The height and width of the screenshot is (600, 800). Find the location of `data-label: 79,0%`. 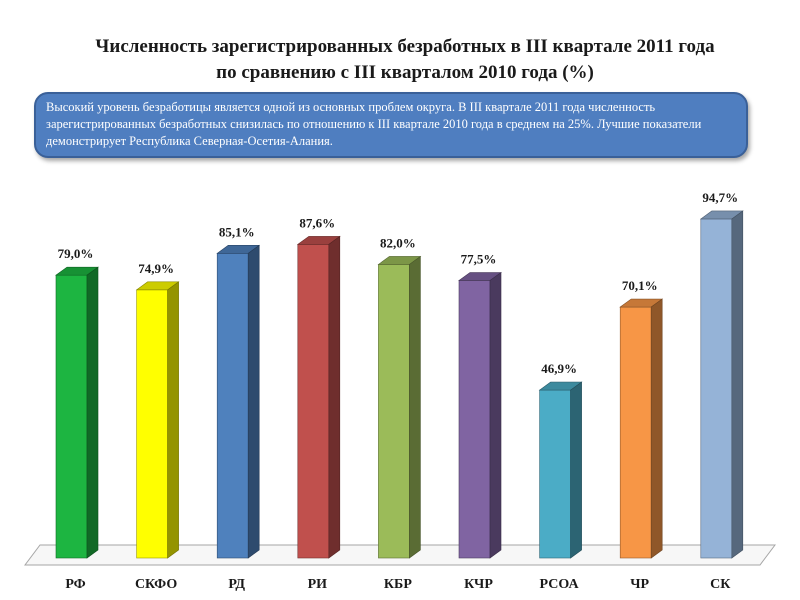

data-label: 79,0% is located at coordinates (76, 253).